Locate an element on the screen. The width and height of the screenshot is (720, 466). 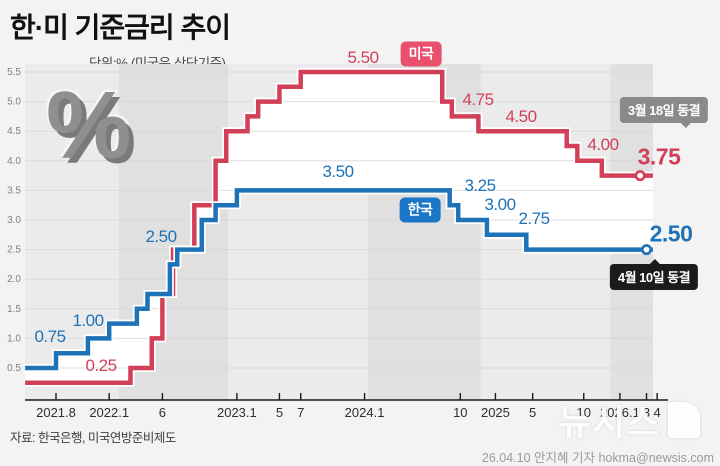
x-axis-tick-label: 2023.1 is located at coordinates (237, 412).